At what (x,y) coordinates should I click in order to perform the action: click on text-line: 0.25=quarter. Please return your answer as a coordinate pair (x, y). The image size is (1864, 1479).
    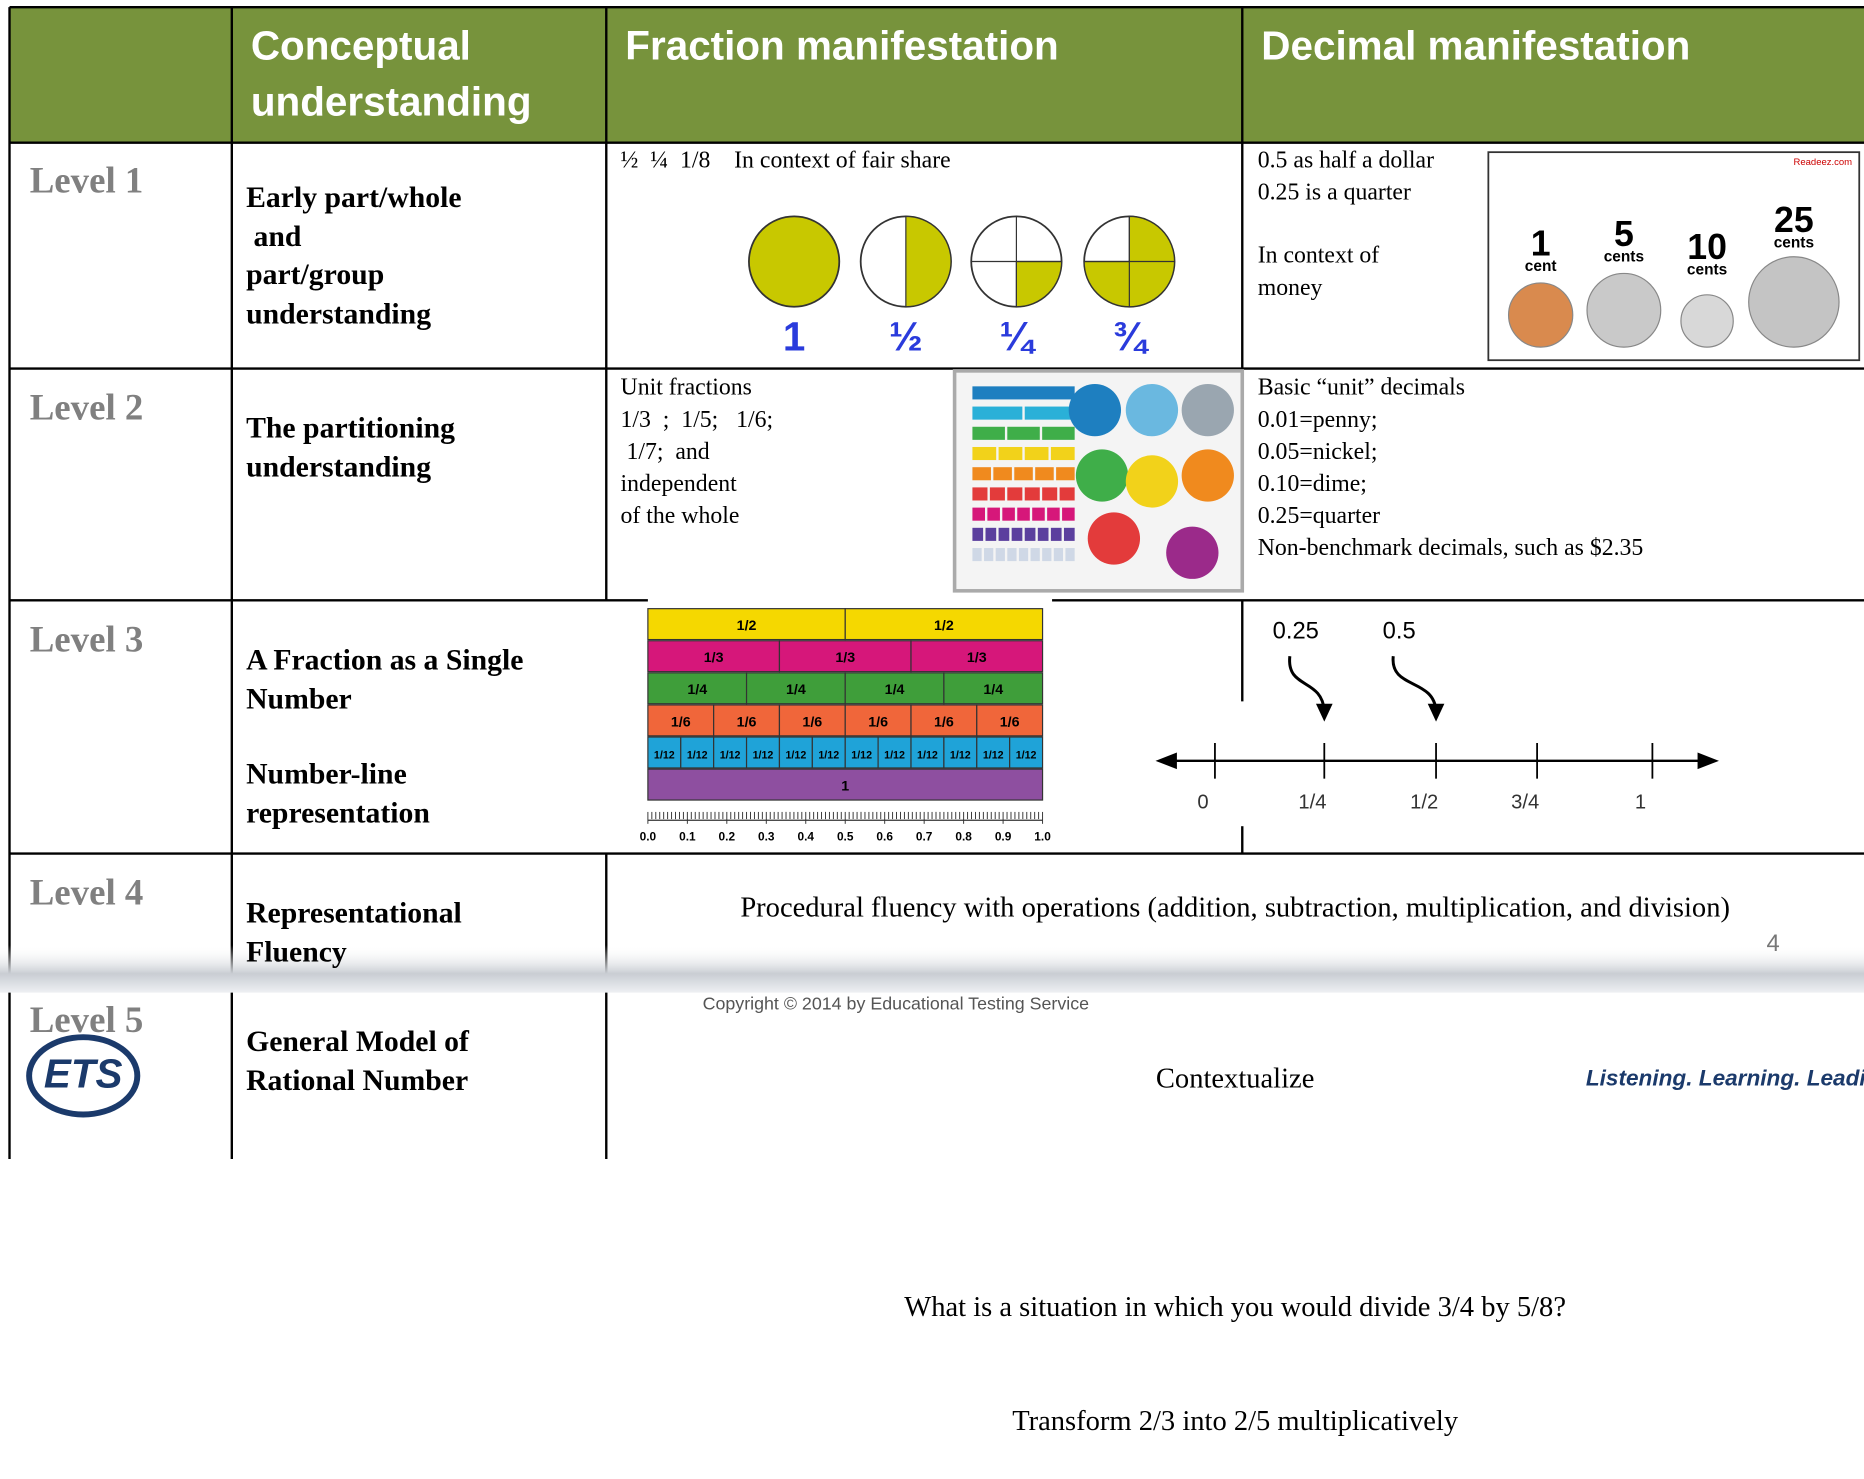
    Looking at the image, I should click on (1319, 516).